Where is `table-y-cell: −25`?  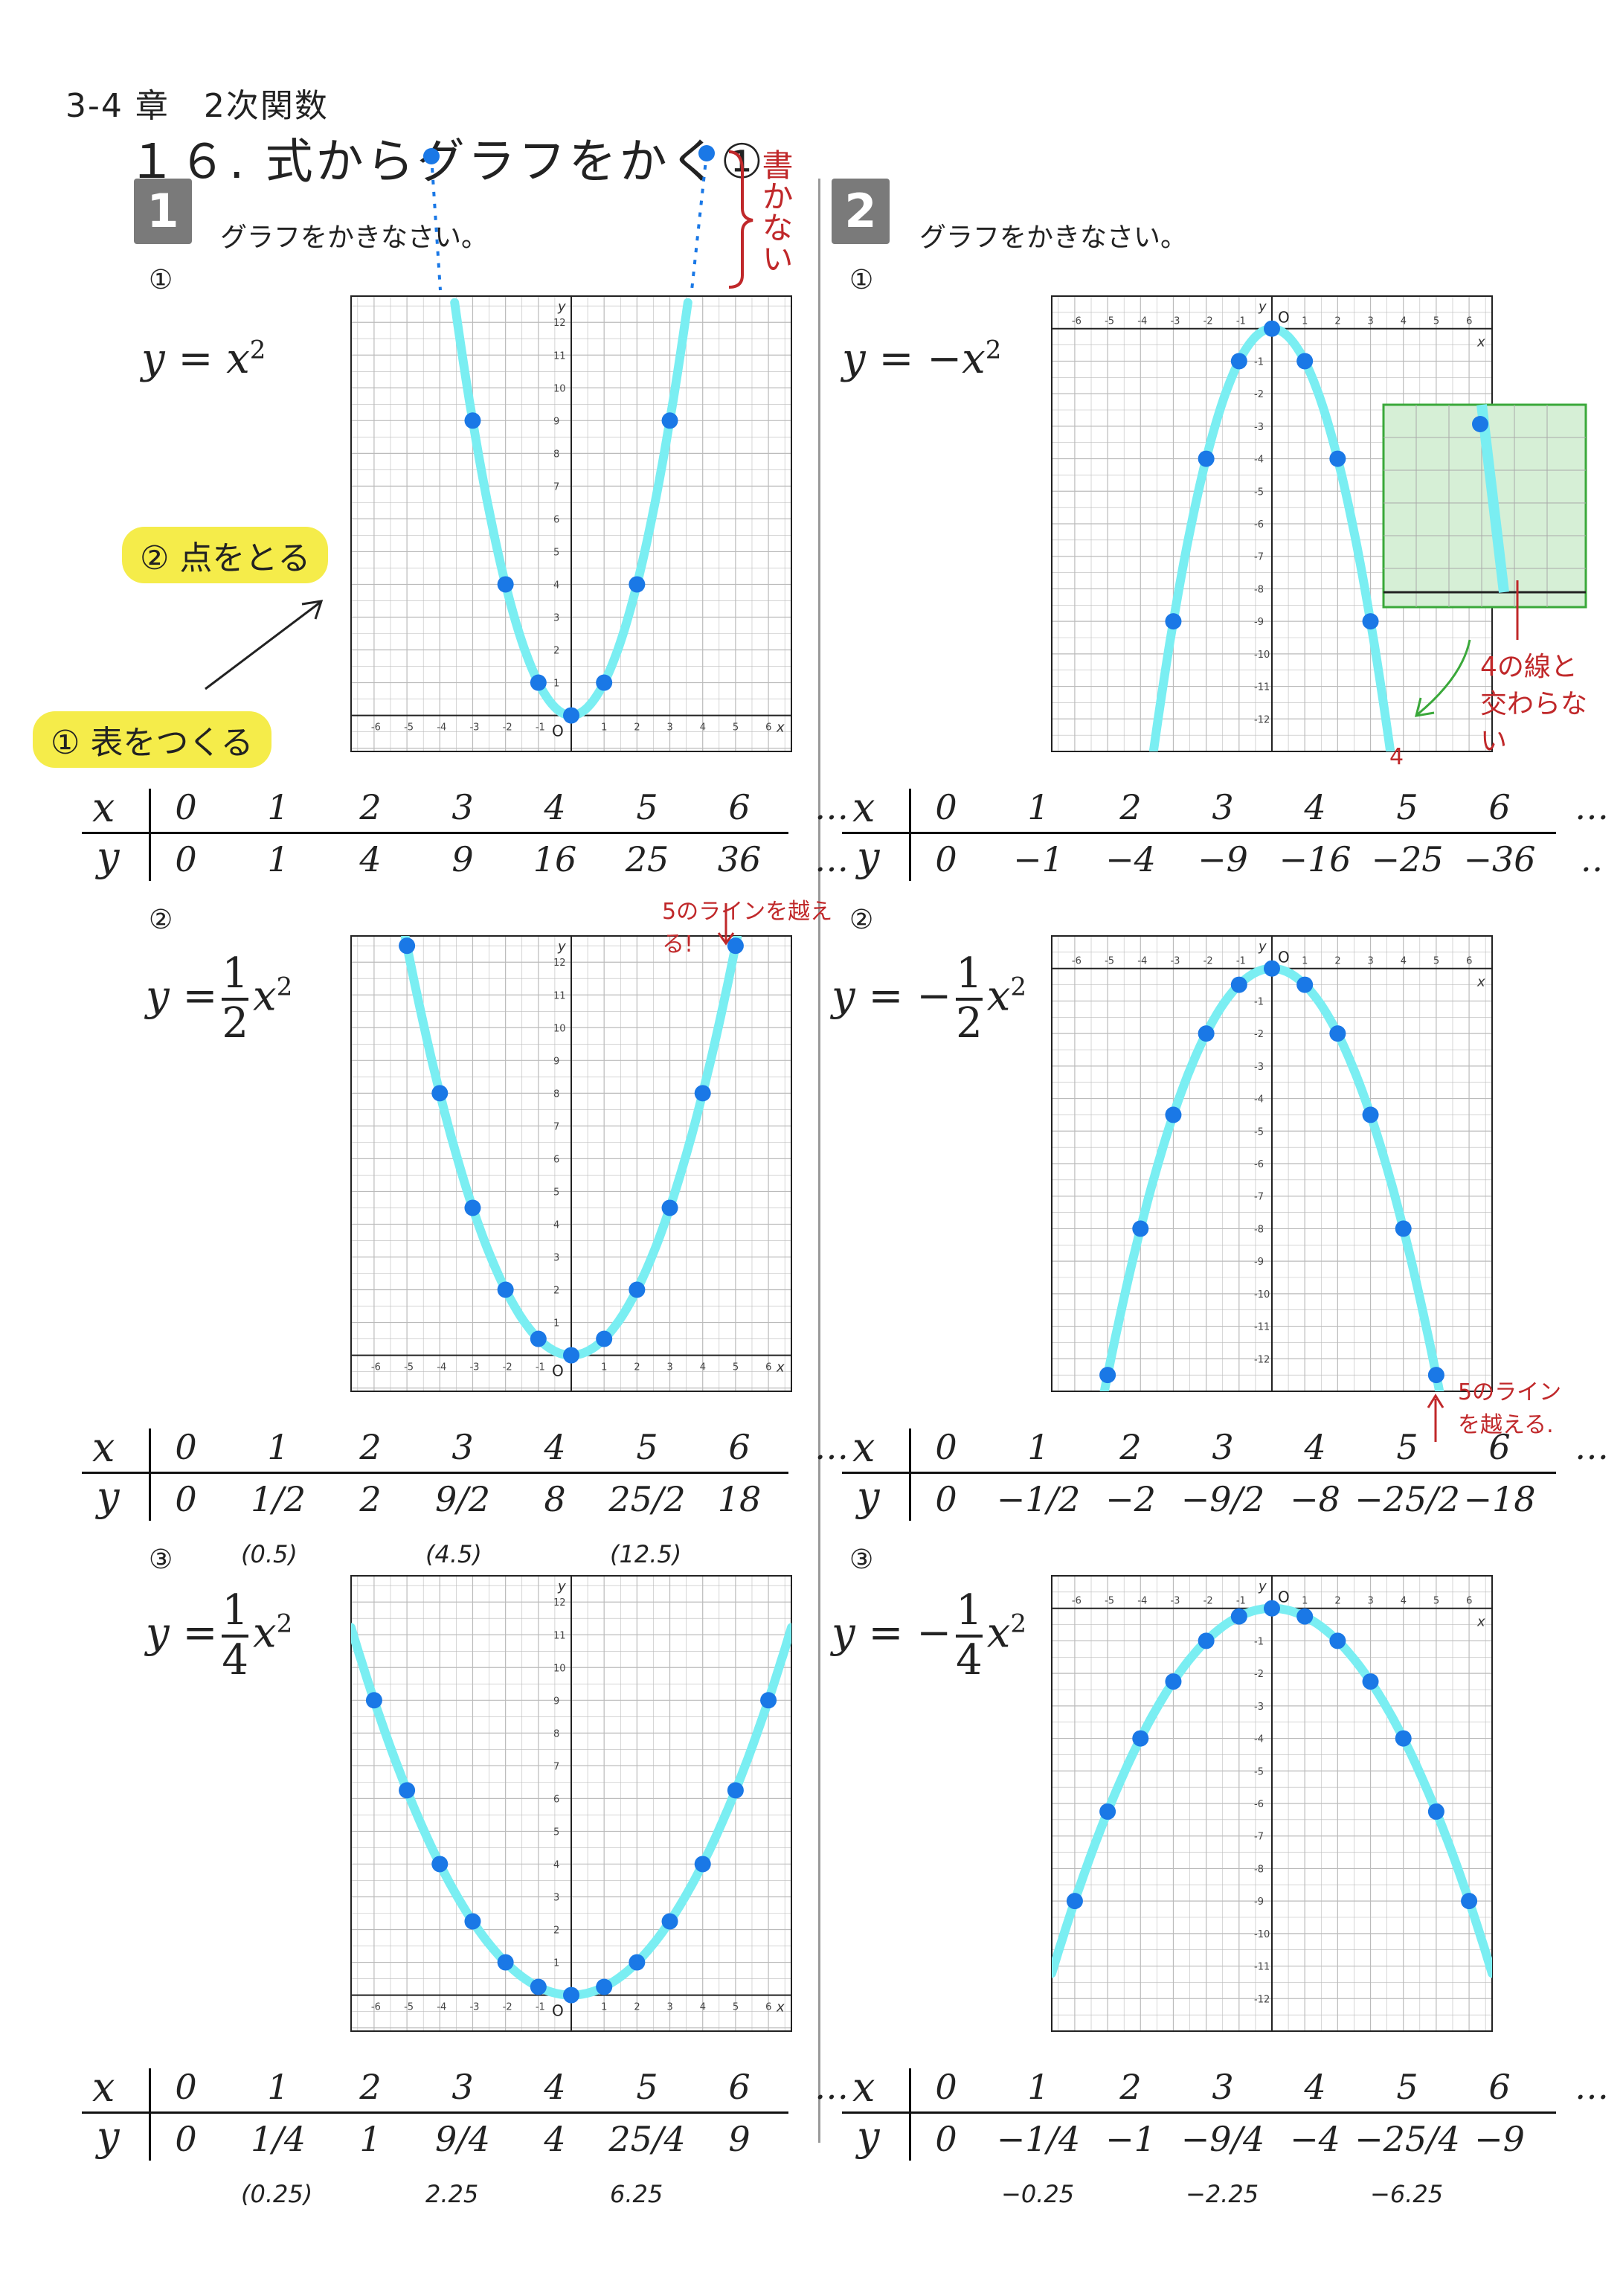
table-y-cell: −25 is located at coordinates (1408, 859).